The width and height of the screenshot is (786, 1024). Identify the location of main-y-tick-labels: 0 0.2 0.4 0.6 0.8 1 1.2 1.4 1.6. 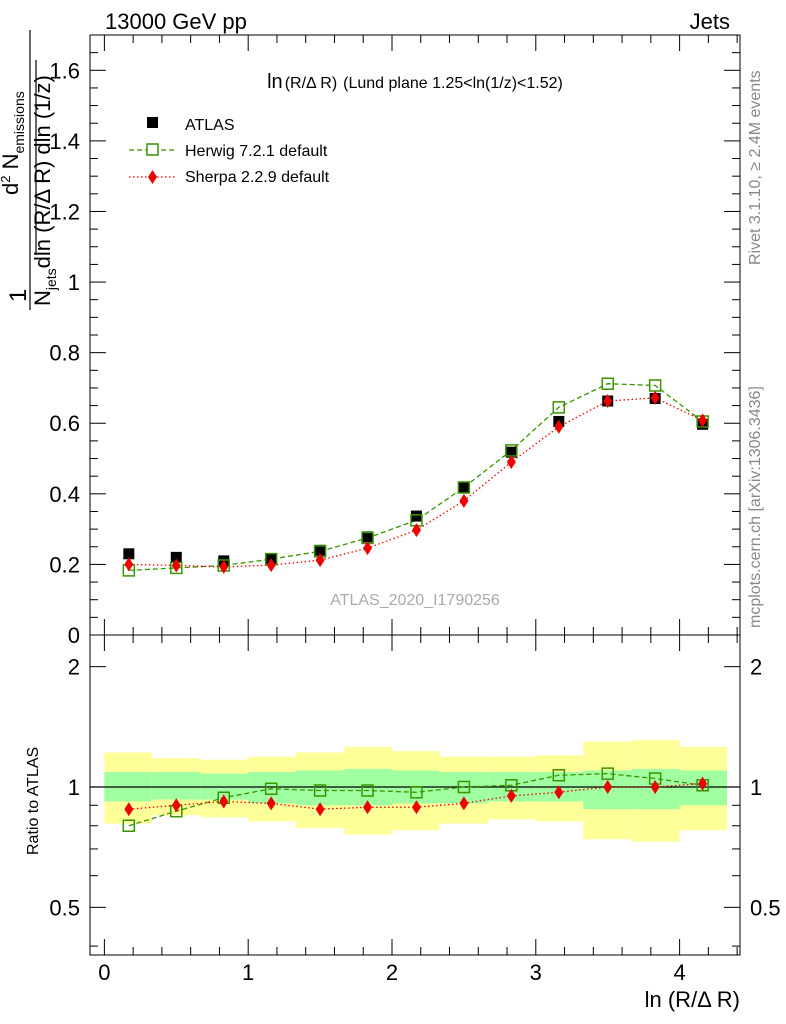
(64, 353).